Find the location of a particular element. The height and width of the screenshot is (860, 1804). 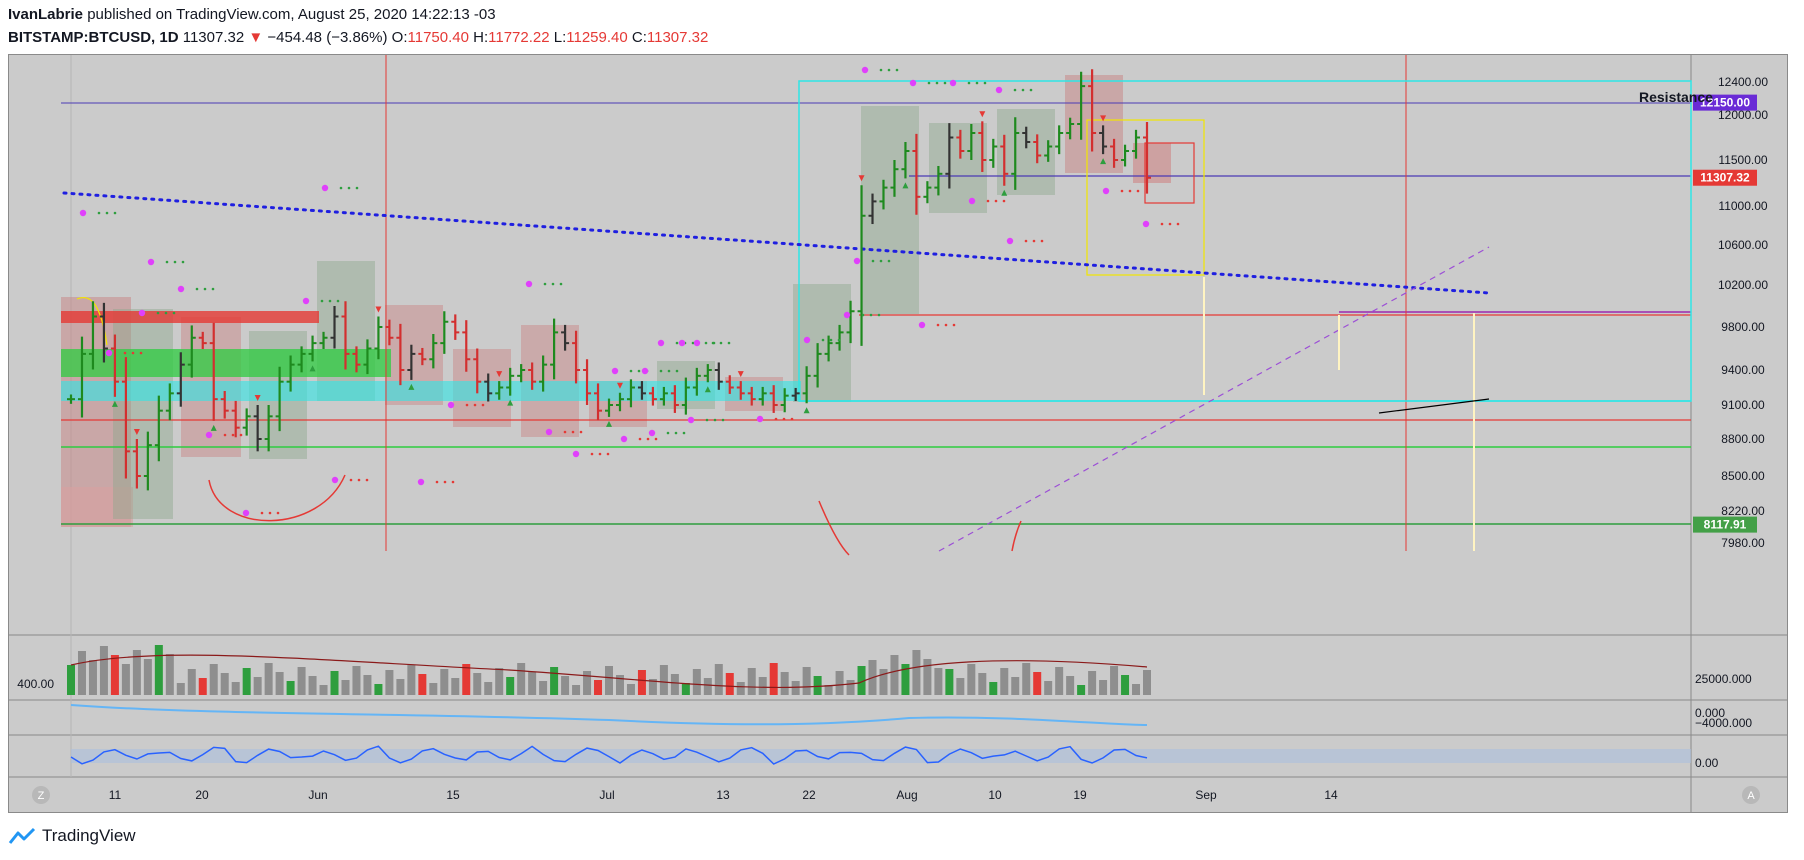

arc-drawing is located at coordinates (92, 321).